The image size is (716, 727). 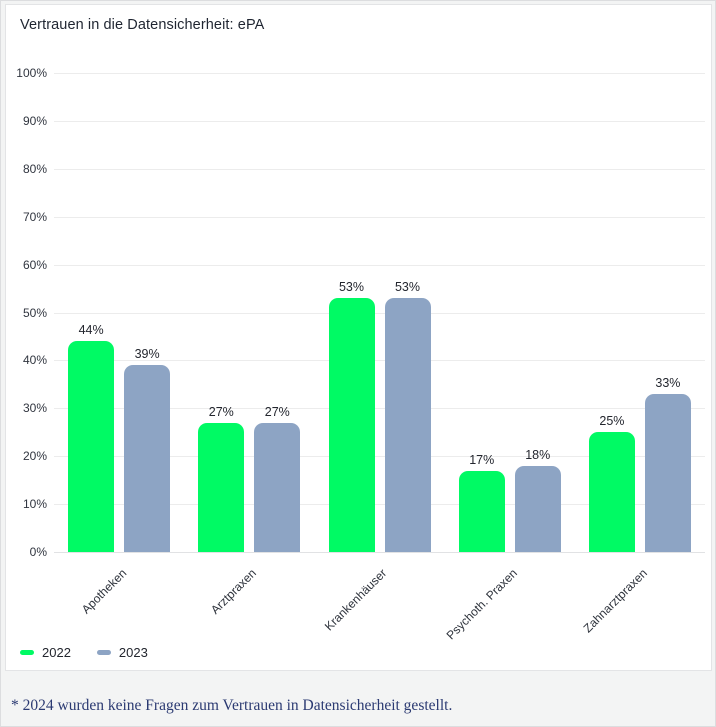 I want to click on bar-value-label: 39%, so click(x=147, y=354).